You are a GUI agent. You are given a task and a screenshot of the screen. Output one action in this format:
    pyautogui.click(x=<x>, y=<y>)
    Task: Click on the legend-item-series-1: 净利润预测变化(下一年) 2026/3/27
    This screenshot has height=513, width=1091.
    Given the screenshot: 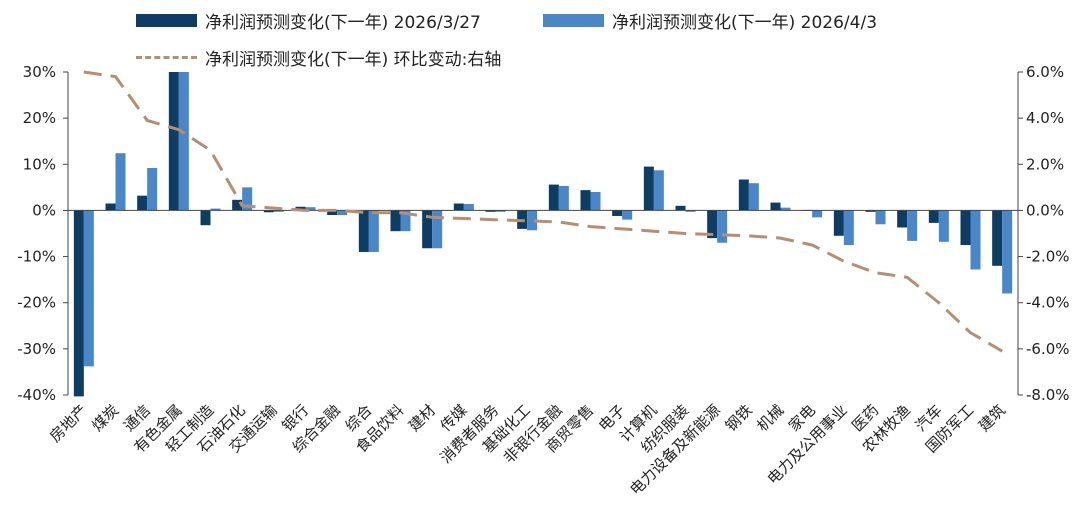 What is the action you would take?
    pyautogui.click(x=308, y=20)
    